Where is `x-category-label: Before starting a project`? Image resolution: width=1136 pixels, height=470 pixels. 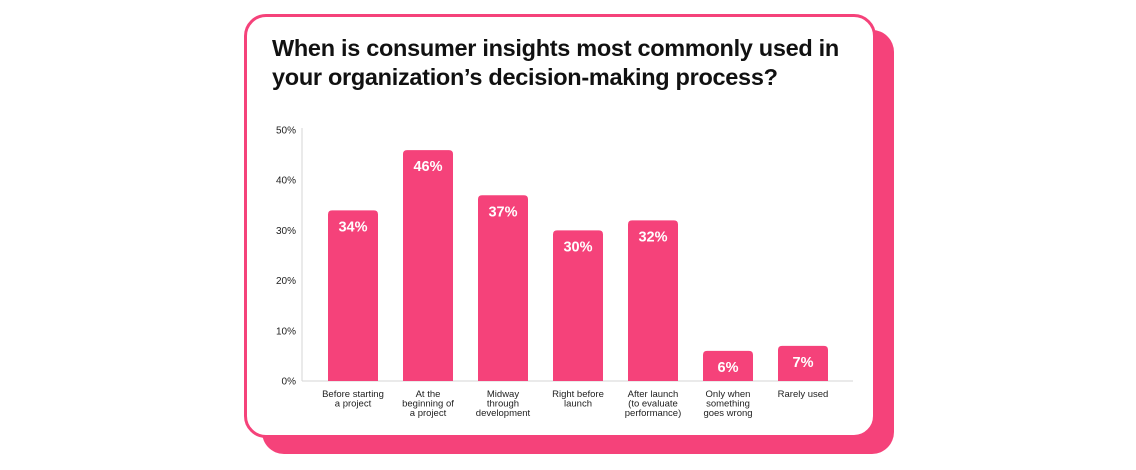
x-category-label: Before starting a project is located at coordinates (353, 399).